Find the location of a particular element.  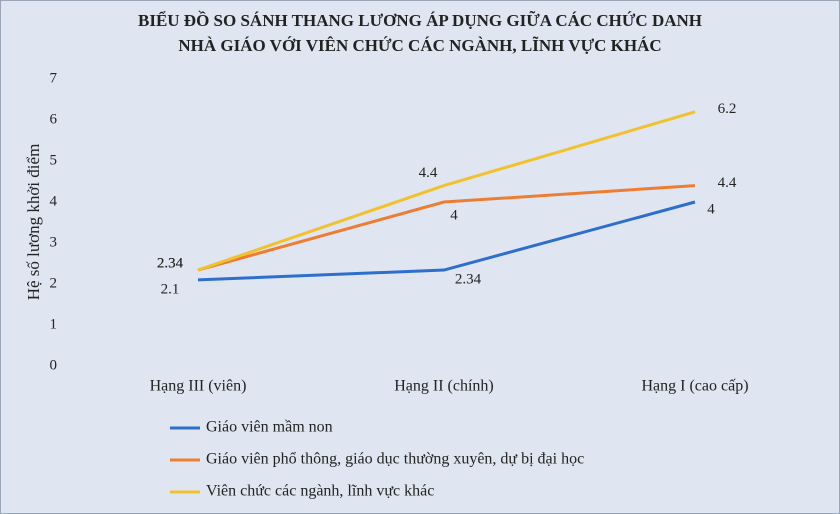

y-tick-label: 0 is located at coordinates (54, 365).